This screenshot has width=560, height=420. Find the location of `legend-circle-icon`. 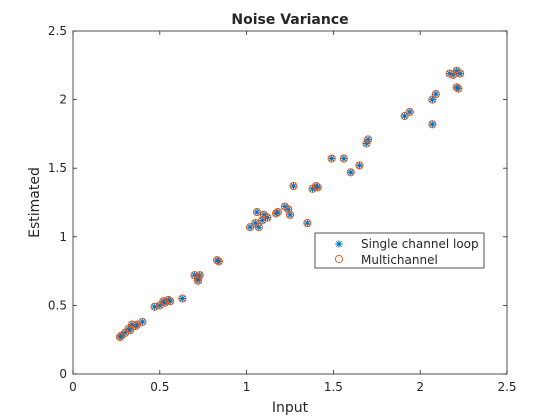

legend-circle-icon is located at coordinates (339, 259).